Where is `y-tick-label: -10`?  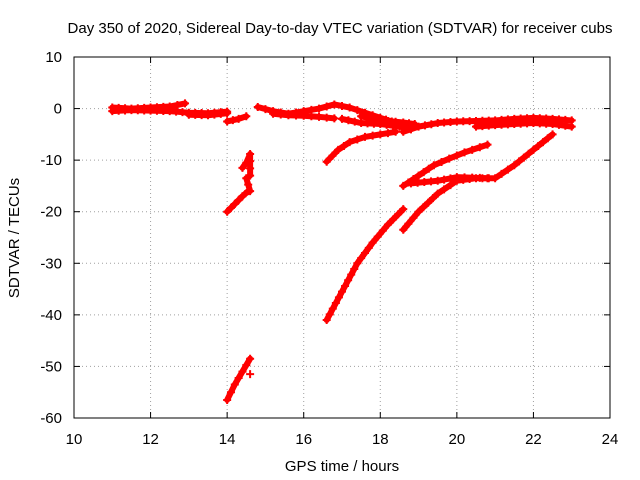
y-tick-label: -10 is located at coordinates (51, 160).